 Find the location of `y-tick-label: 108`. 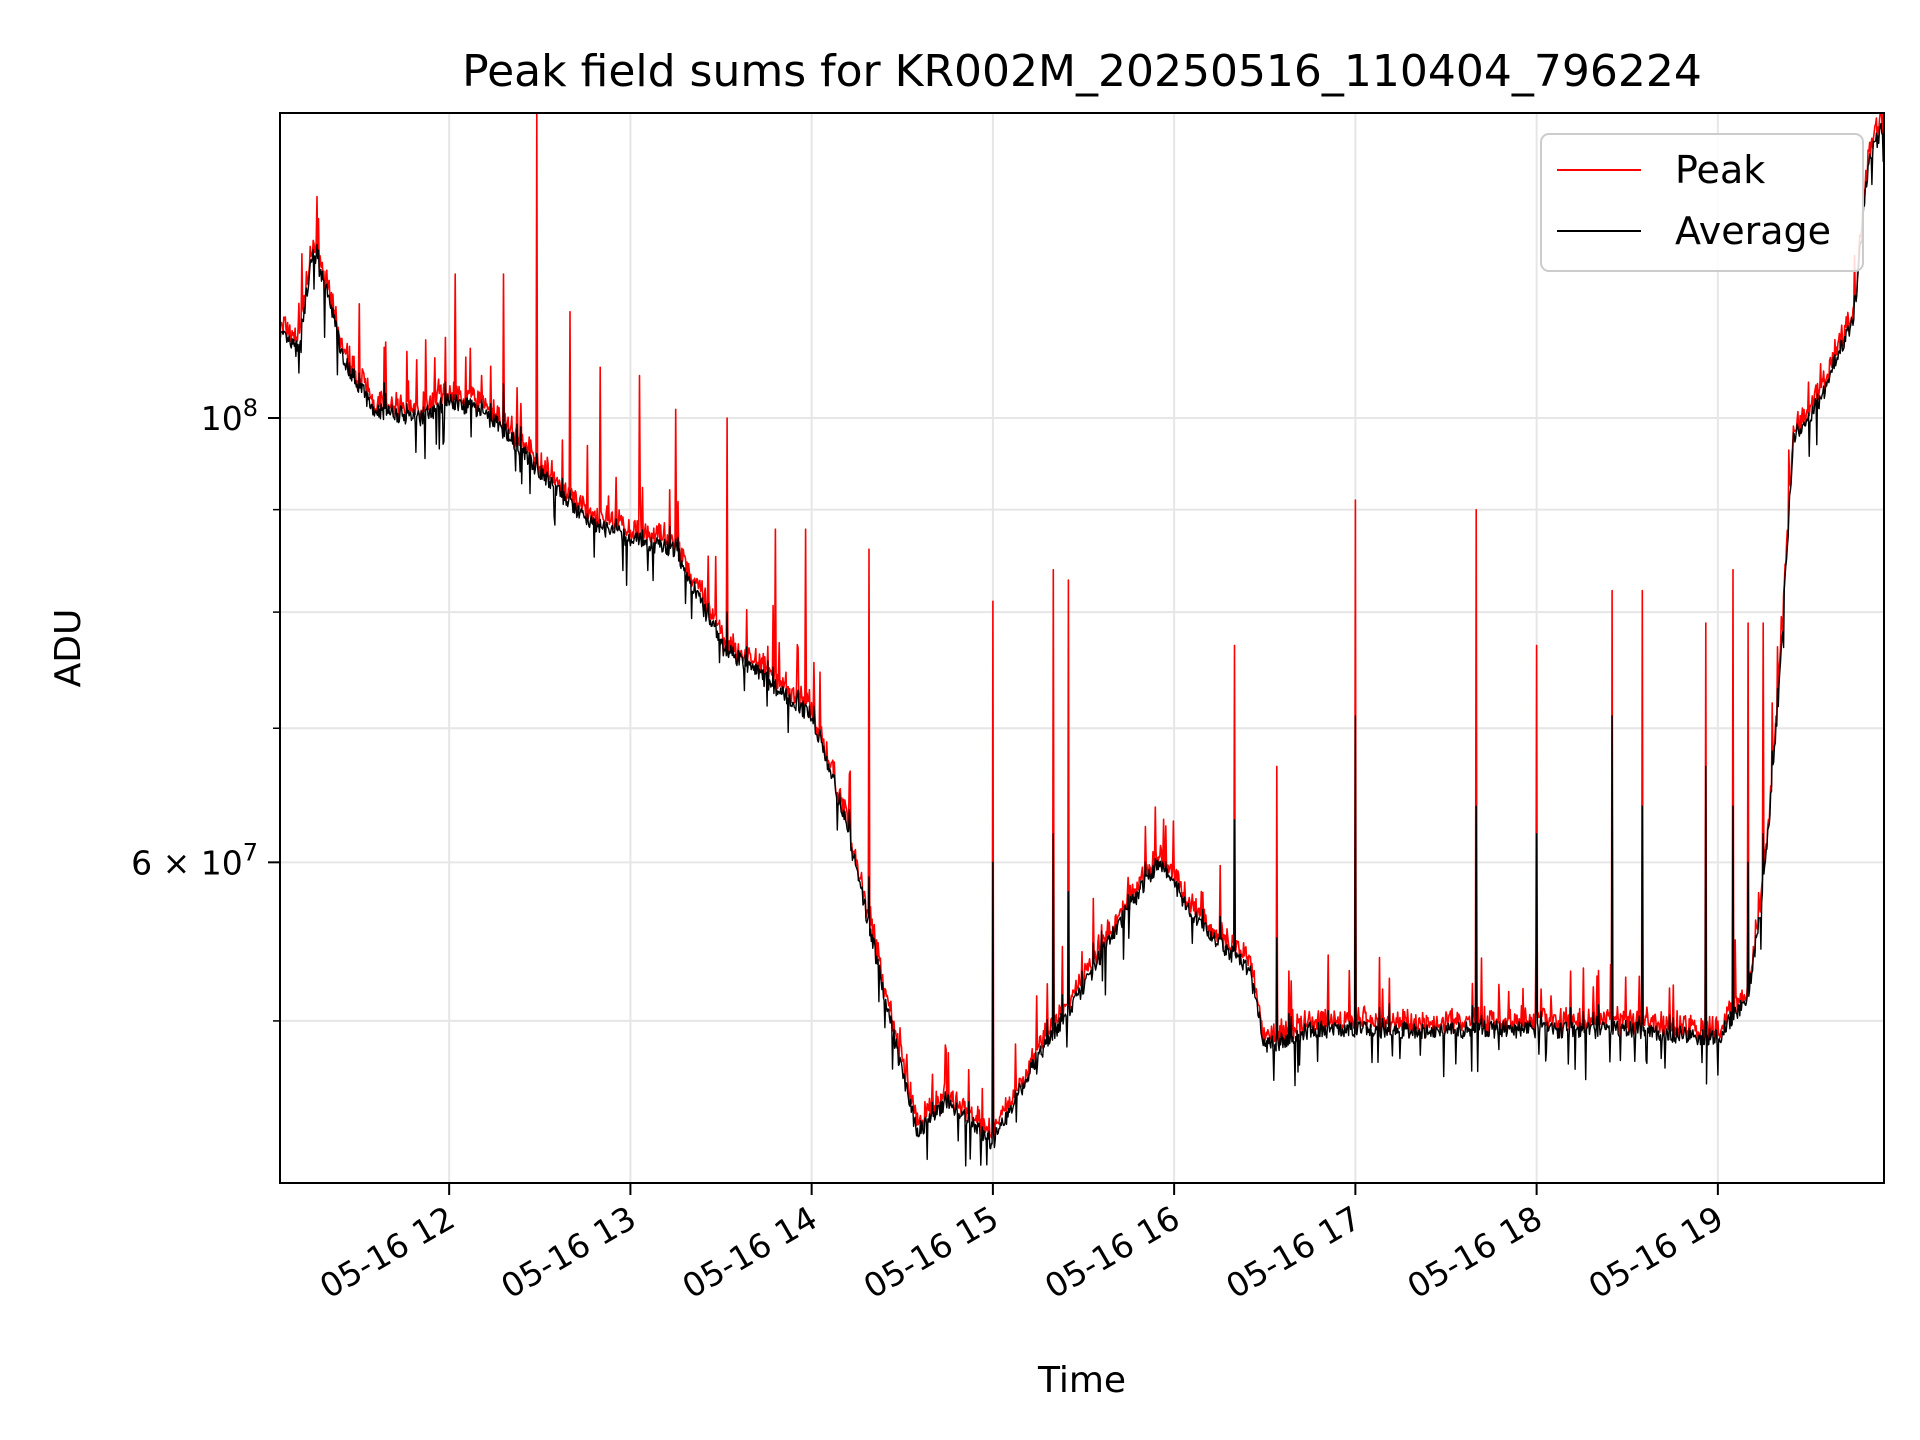

y-tick-label: 108 is located at coordinates (229, 416).